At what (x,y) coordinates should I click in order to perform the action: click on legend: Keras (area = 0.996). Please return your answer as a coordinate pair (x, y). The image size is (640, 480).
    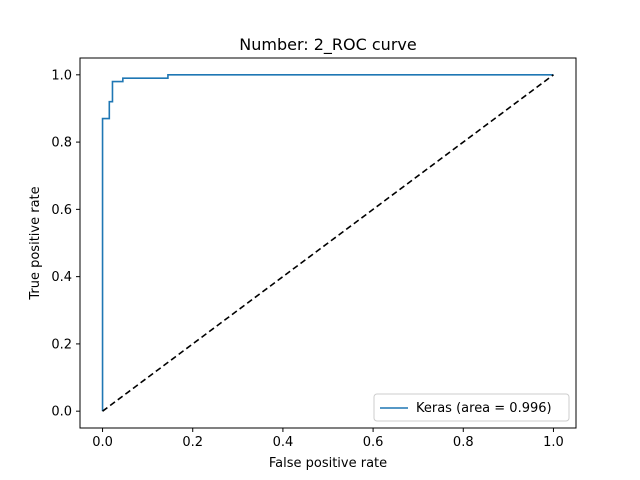
    Looking at the image, I should click on (471, 407).